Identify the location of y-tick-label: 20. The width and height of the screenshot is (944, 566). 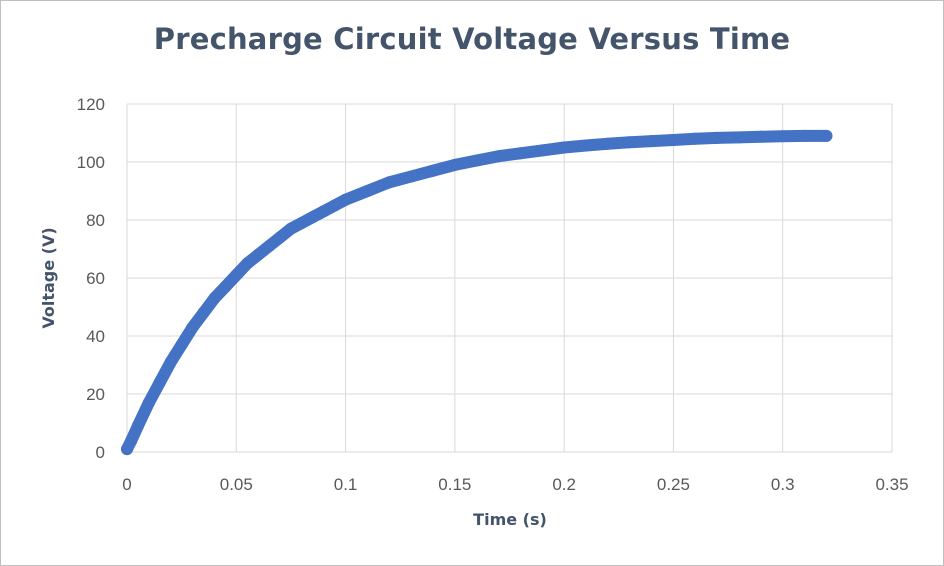
(95, 394).